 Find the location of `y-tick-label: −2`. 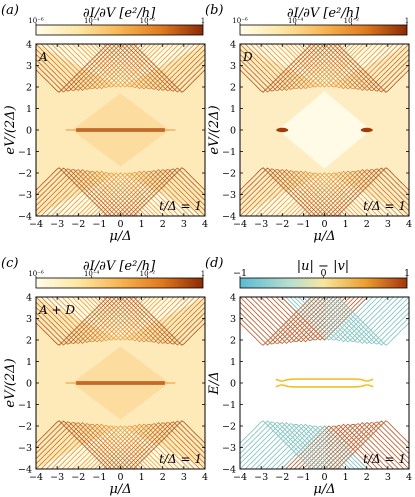

y-tick-label: −2 is located at coordinates (25, 427).